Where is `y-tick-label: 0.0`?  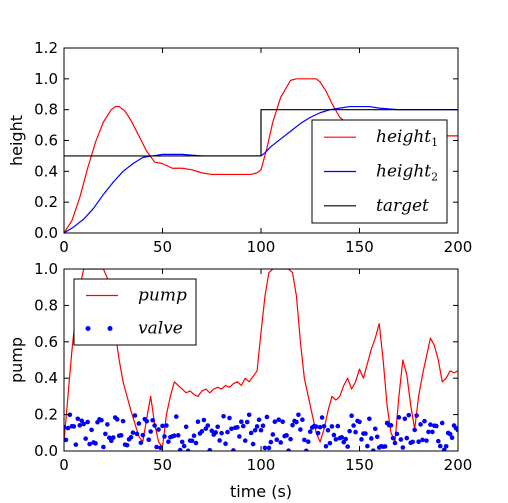
y-tick-label: 0.0 is located at coordinates (46, 233).